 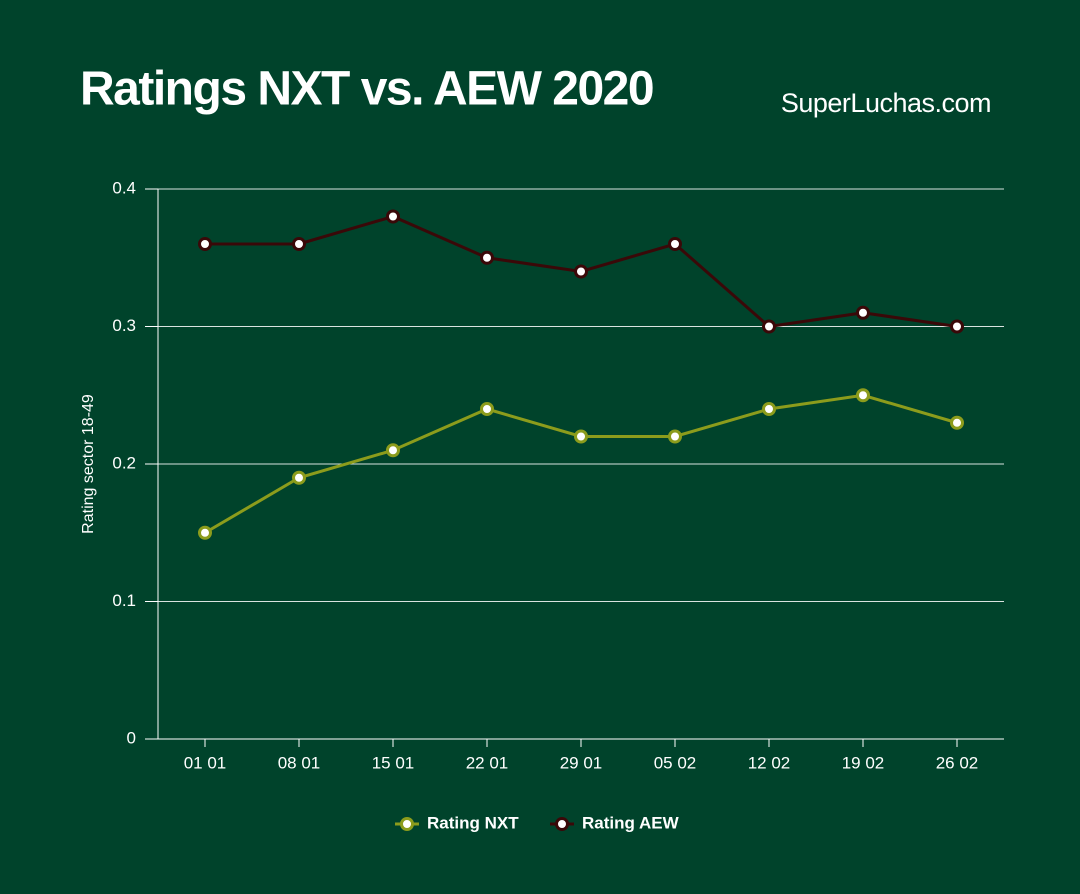 I want to click on chart-title: Ratings NXT vs. AEW 2020, so click(x=366, y=89).